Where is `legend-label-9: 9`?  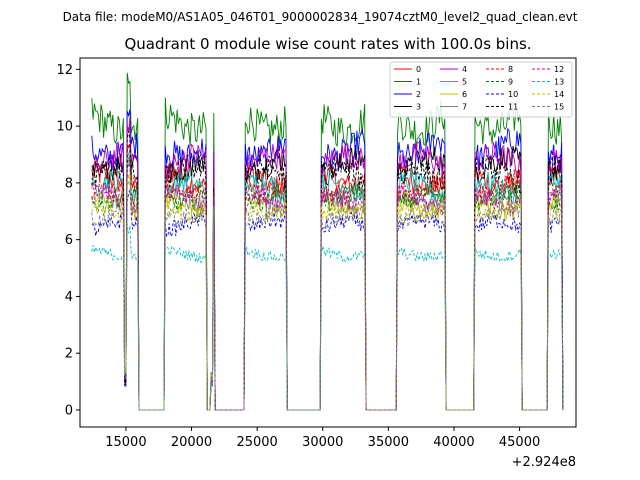
legend-label-9: 9 is located at coordinates (510, 82).